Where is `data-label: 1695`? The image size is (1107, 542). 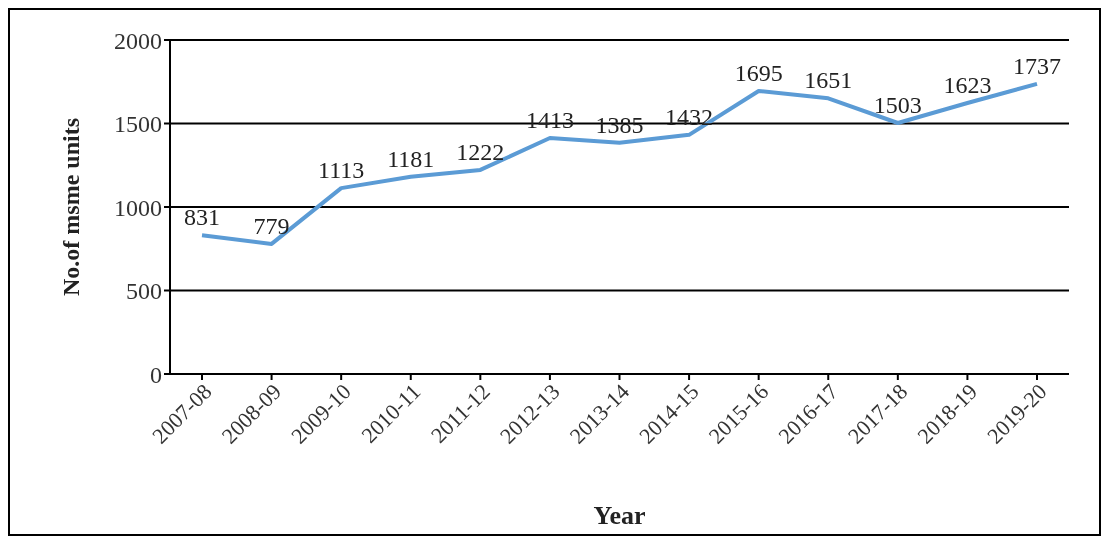
data-label: 1695 is located at coordinates (758, 72).